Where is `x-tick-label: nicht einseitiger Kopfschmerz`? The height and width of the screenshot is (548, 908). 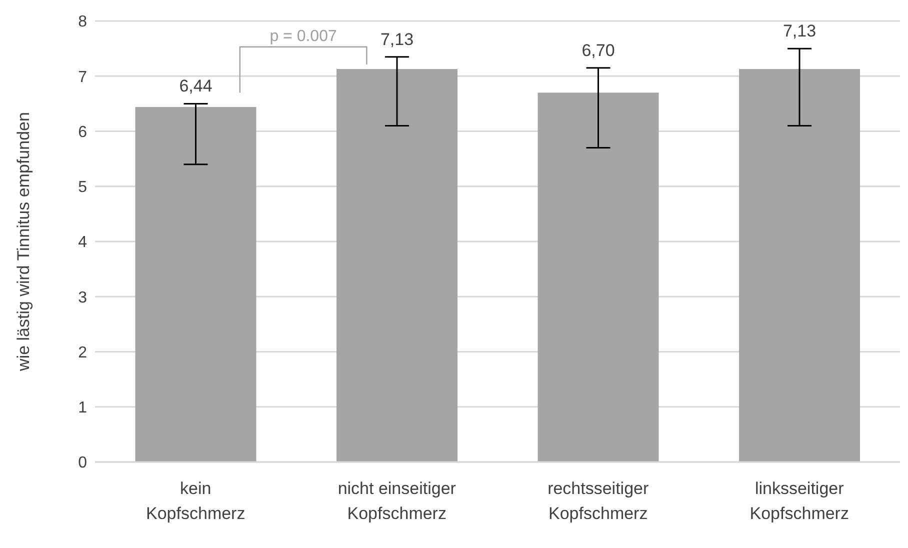 x-tick-label: nicht einseitiger Kopfschmerz is located at coordinates (397, 501).